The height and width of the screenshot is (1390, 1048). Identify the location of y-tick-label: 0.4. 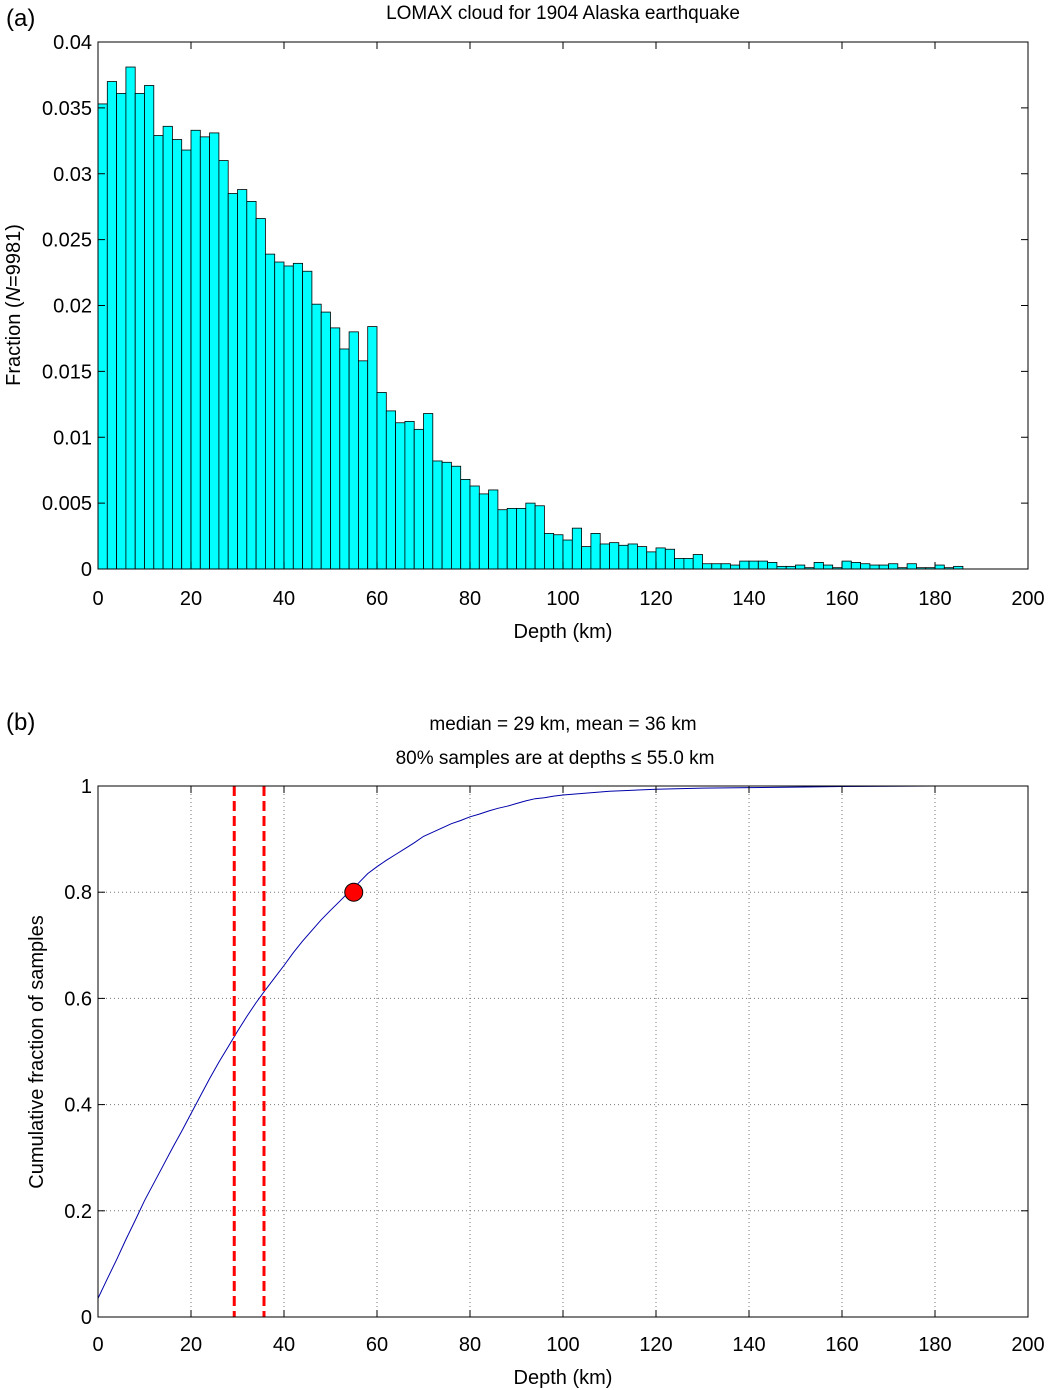
(78, 1106).